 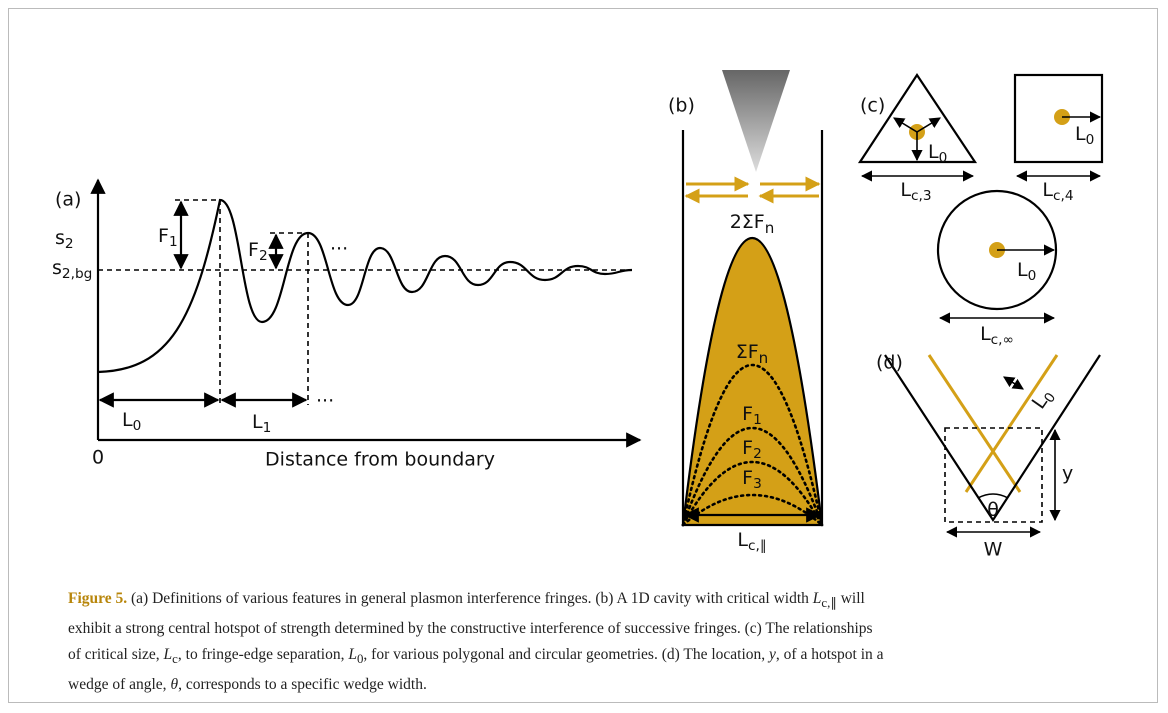 What do you see at coordinates (263, 655) in the screenshot?
I see `caption-run: , to fringe-edge separation,` at bounding box center [263, 655].